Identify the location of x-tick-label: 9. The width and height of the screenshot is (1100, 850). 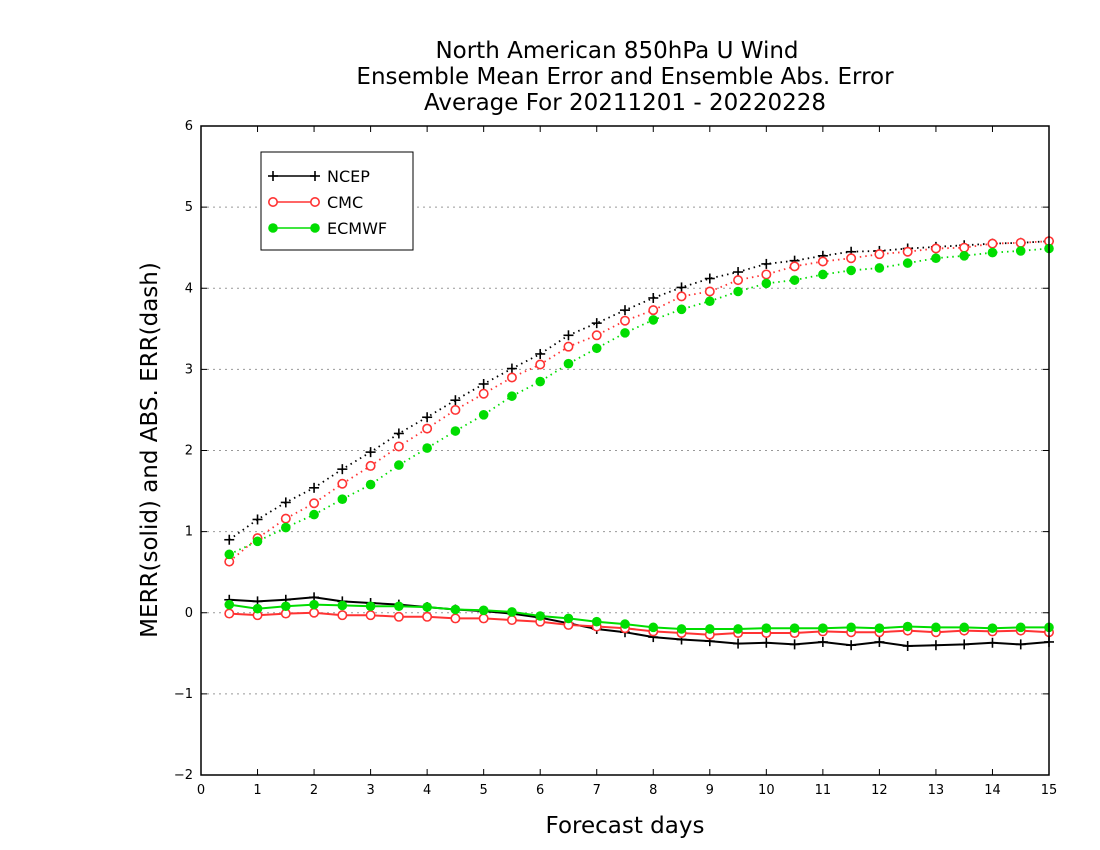
(710, 790).